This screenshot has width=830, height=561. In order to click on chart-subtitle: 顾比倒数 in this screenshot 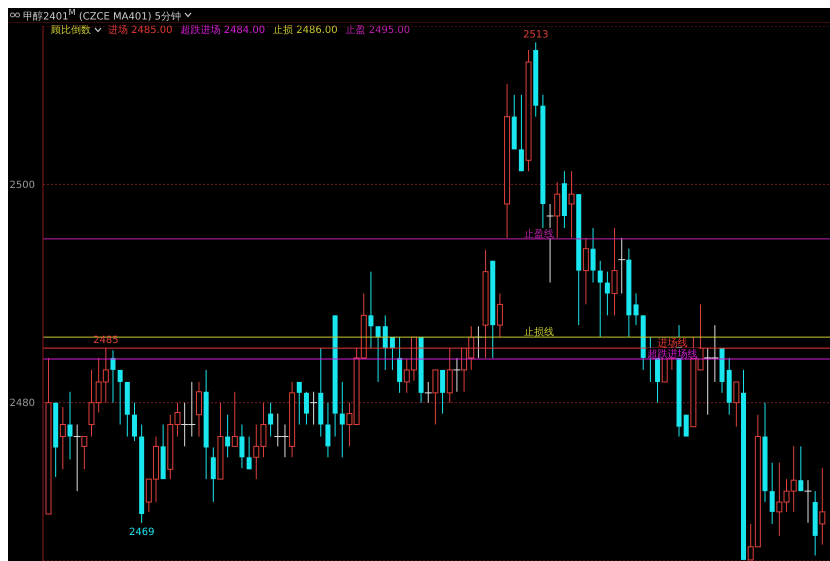, I will do `click(71, 30)`.